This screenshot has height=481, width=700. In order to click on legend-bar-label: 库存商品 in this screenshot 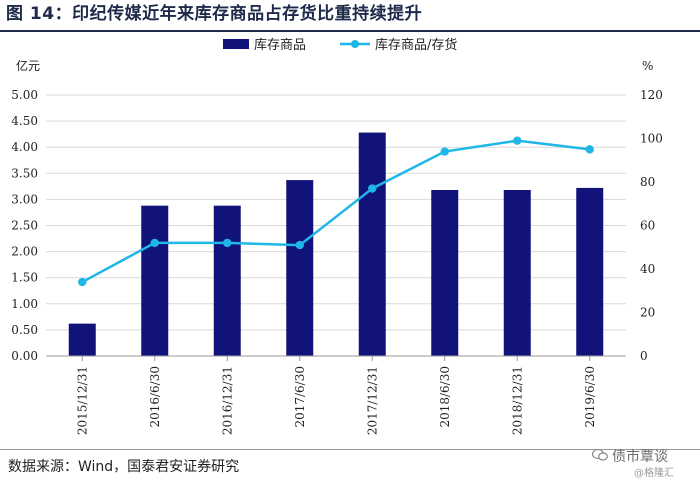, I will do `click(280, 45)`.